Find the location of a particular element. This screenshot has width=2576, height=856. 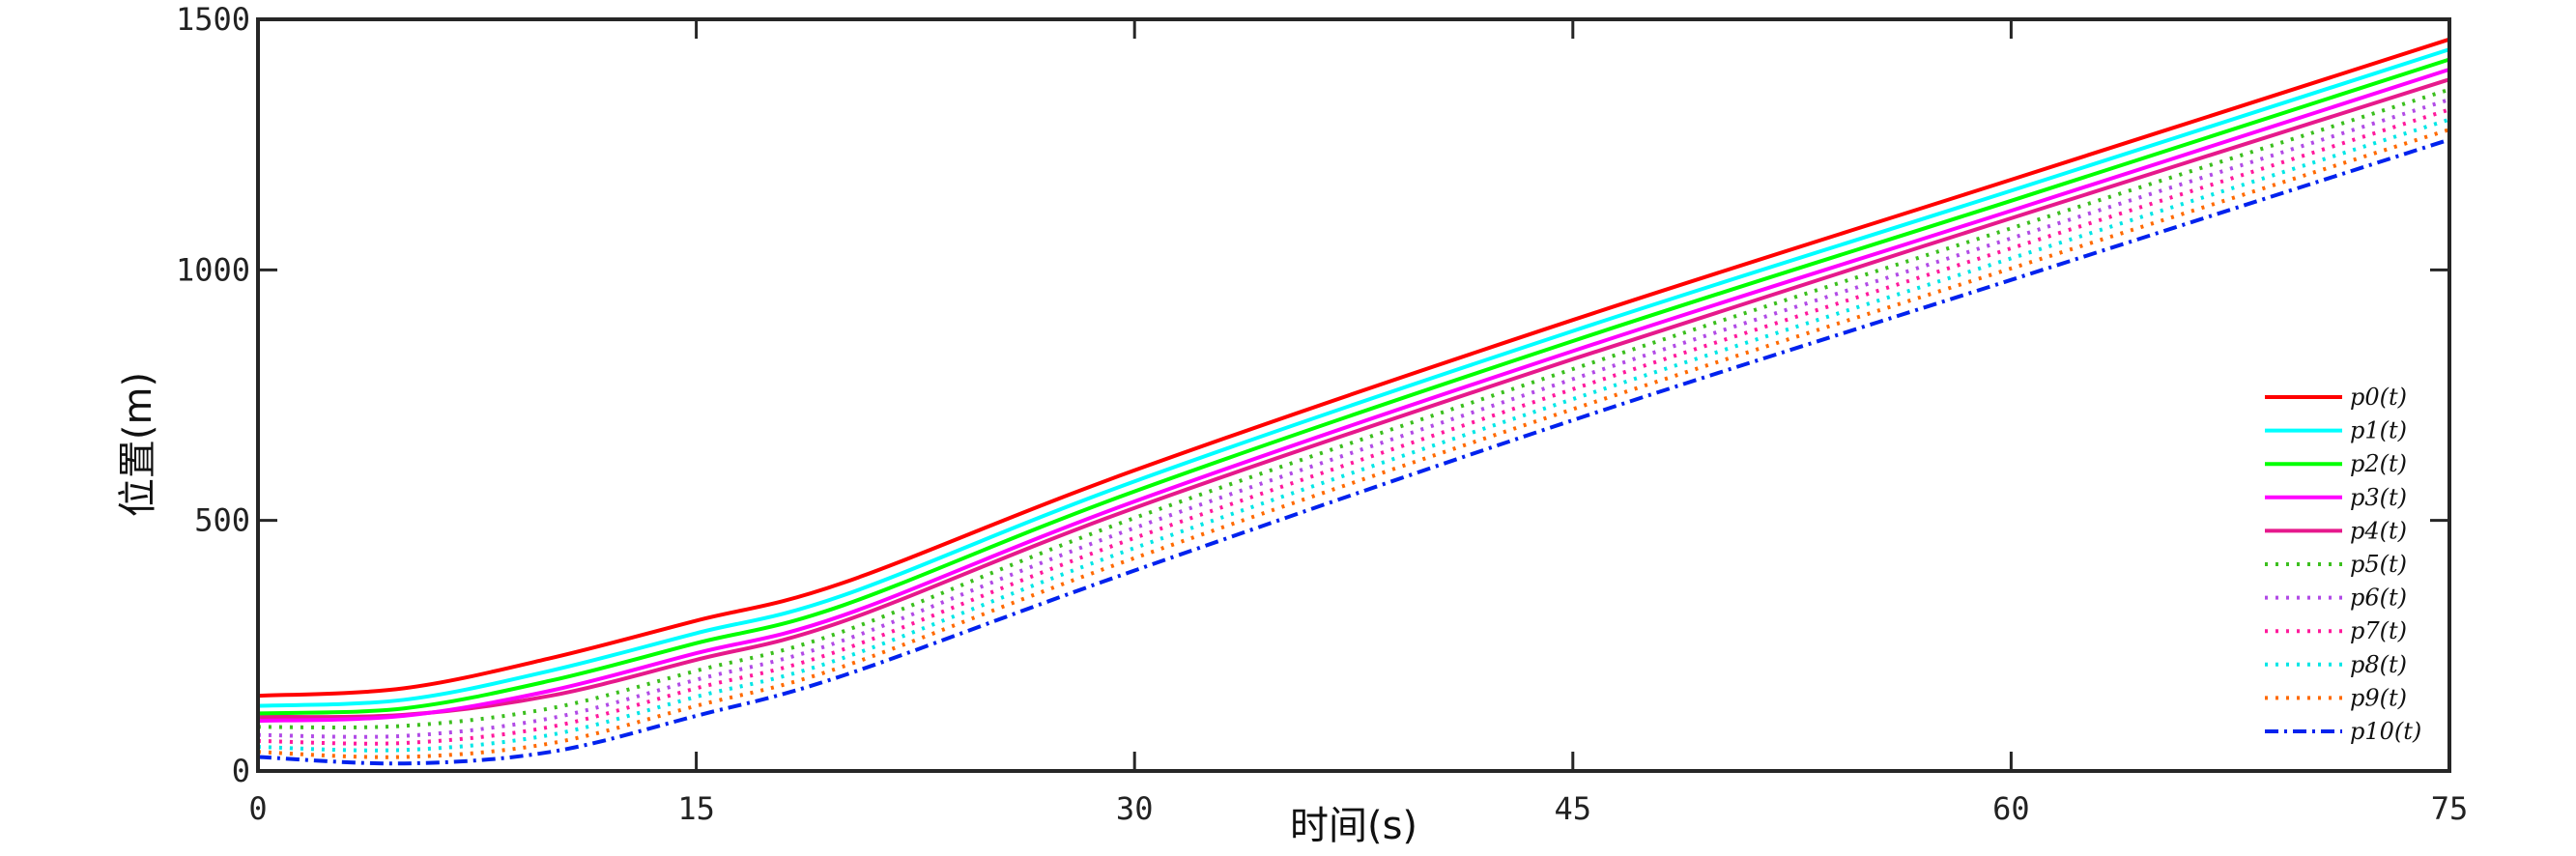

y-tick-label: 1000 is located at coordinates (213, 269).